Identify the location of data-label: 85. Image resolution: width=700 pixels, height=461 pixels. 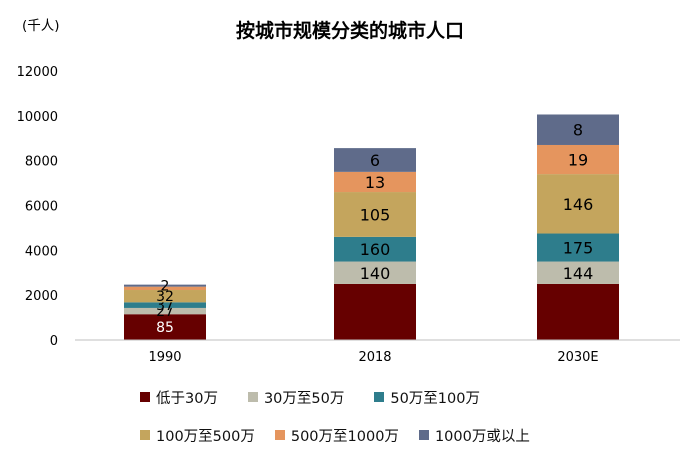
(165, 328).